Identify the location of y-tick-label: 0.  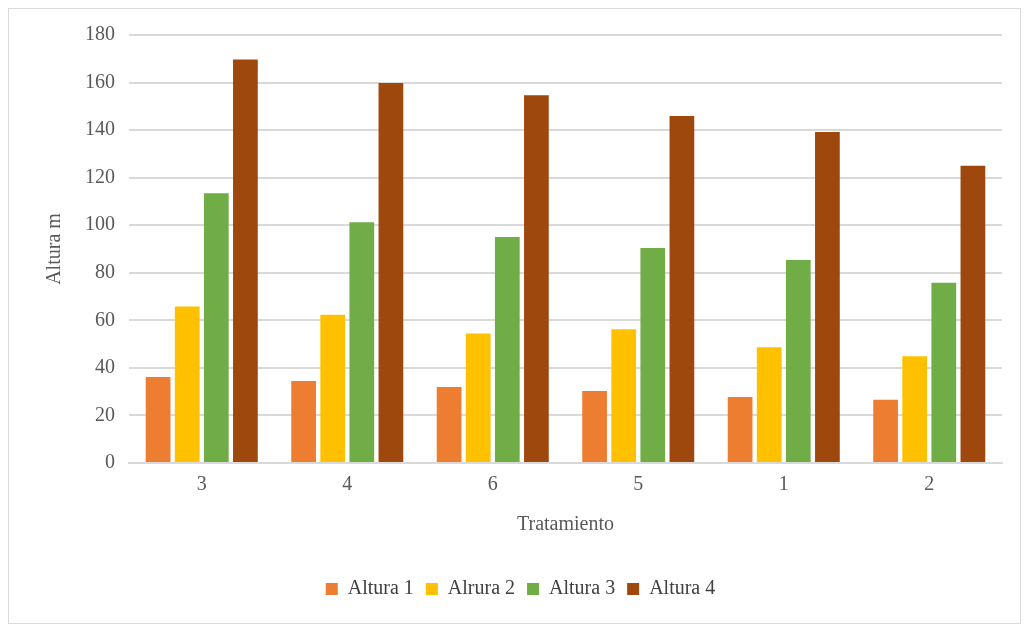
(110, 461).